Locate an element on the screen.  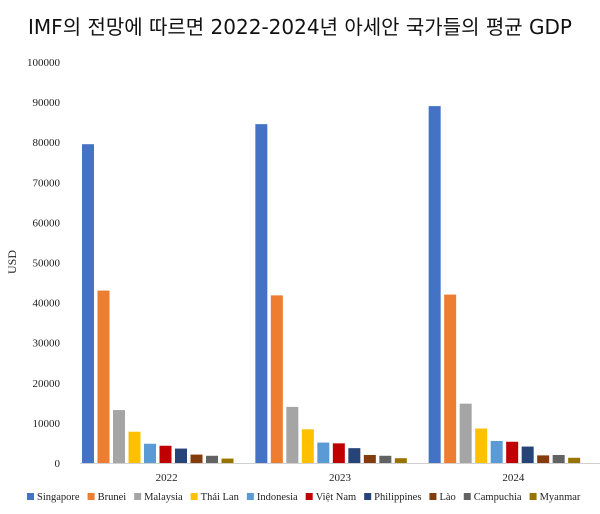
y-tick-label: 10000 is located at coordinates (47, 424).